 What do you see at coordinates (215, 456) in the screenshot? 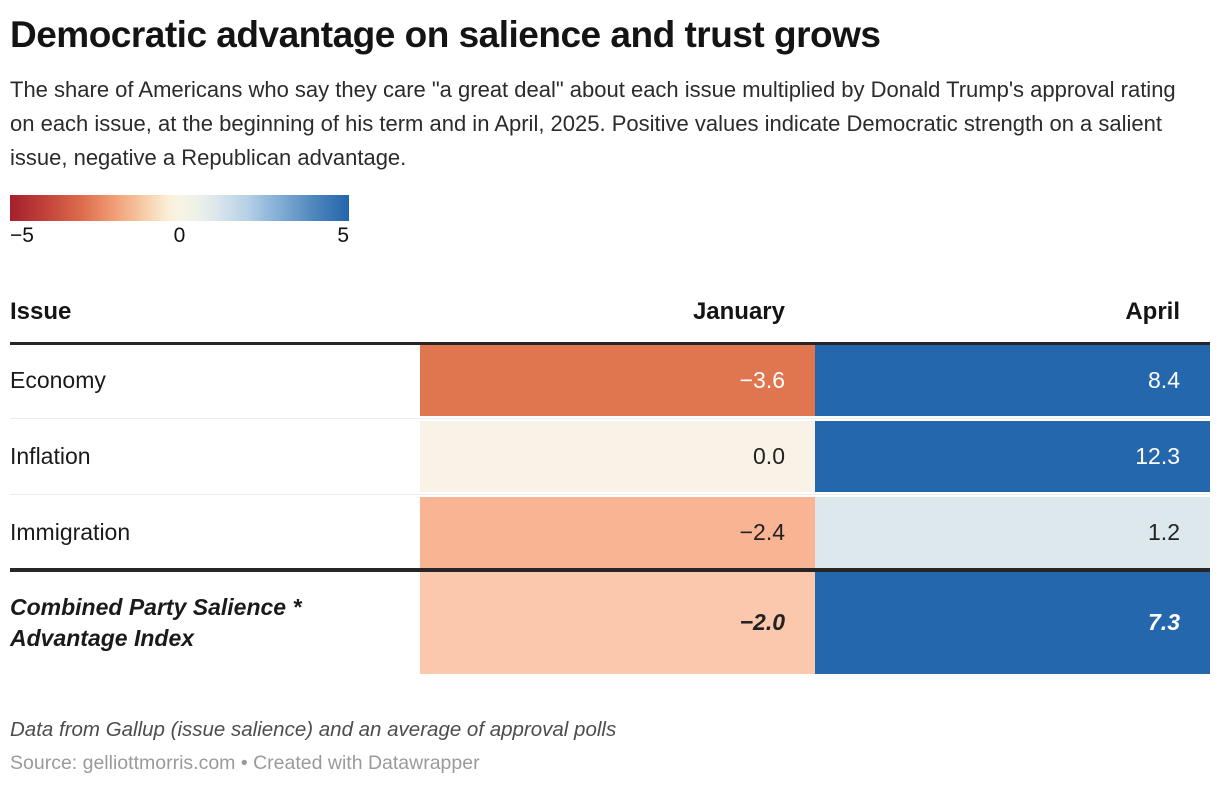
I see `row-label: Inflation` at bounding box center [215, 456].